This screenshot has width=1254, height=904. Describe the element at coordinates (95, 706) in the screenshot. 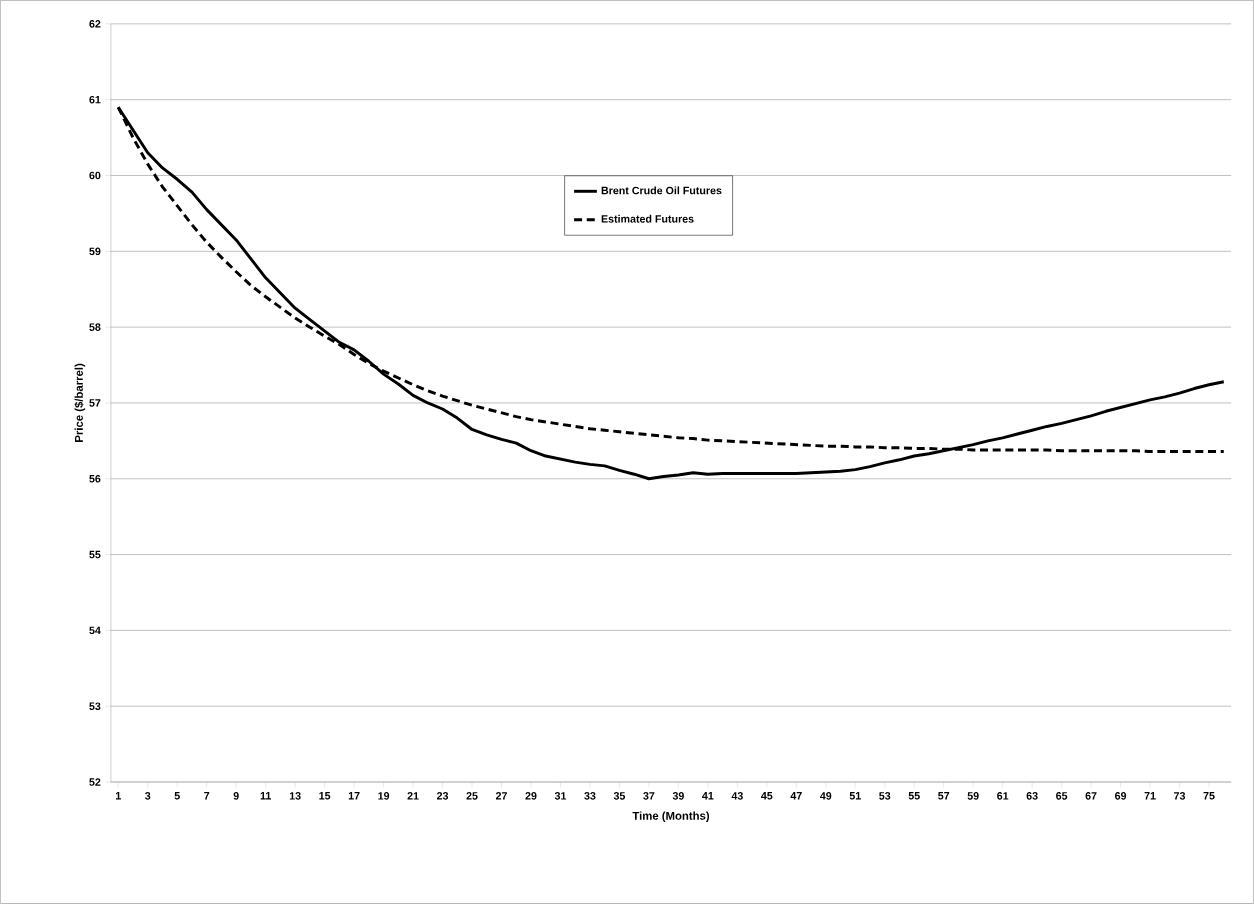

I see `y-tick-label: 53` at that location.